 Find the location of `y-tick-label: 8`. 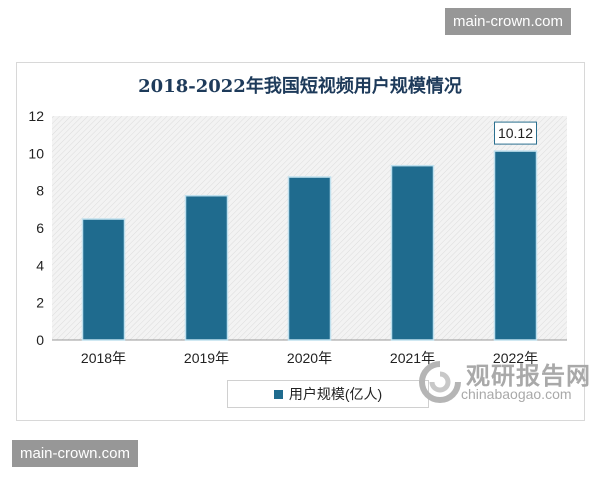

y-tick-label: 8 is located at coordinates (40, 191).